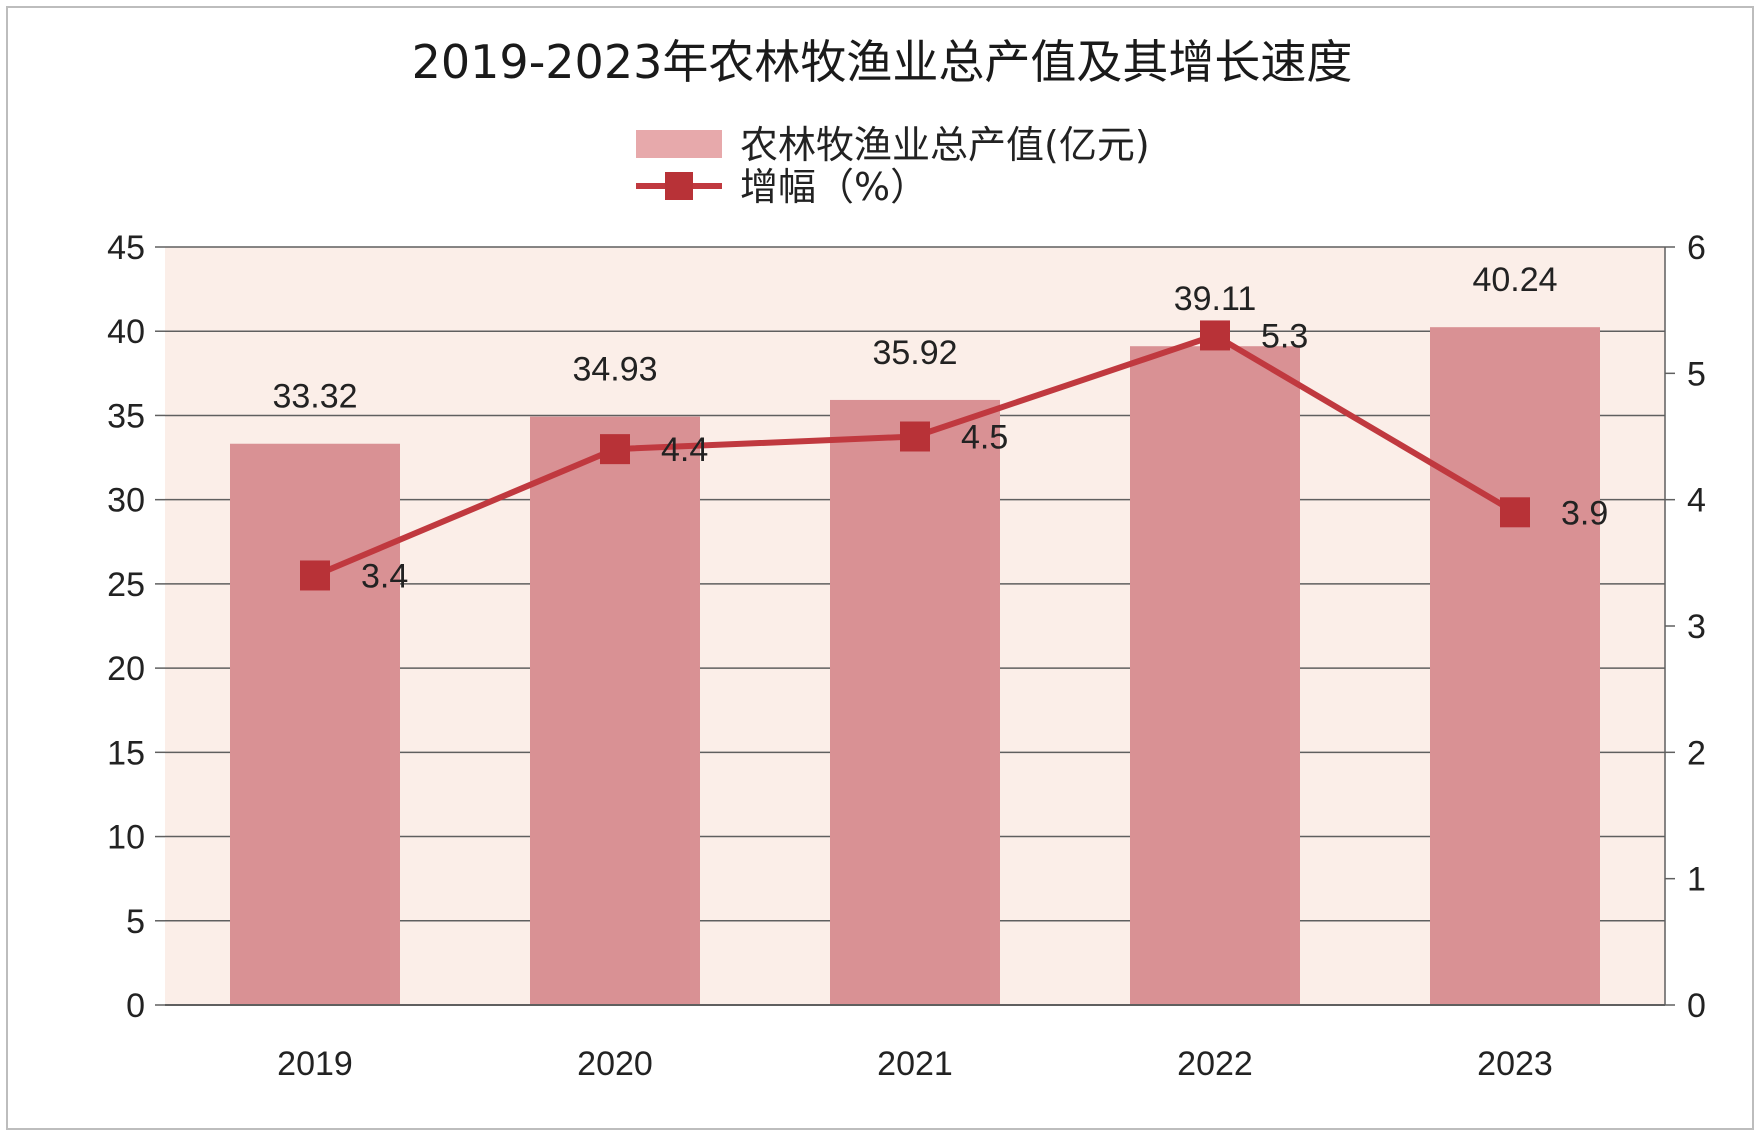 This screenshot has height=1138, width=1764. What do you see at coordinates (1584, 513) in the screenshot?
I see `line-value-label: 3.9` at bounding box center [1584, 513].